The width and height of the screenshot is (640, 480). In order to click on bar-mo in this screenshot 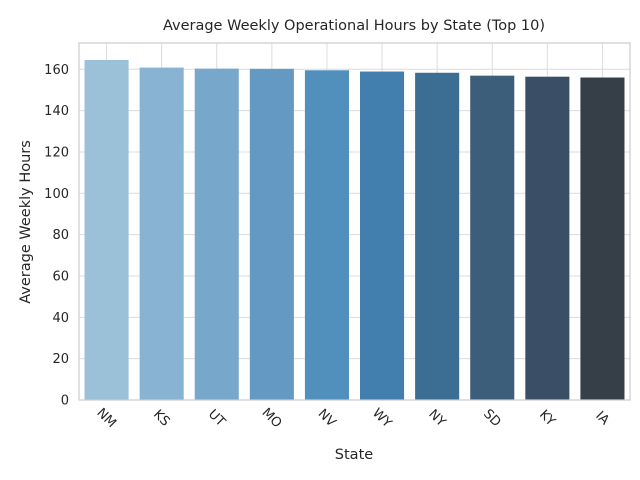, I will do `click(271, 234)`.